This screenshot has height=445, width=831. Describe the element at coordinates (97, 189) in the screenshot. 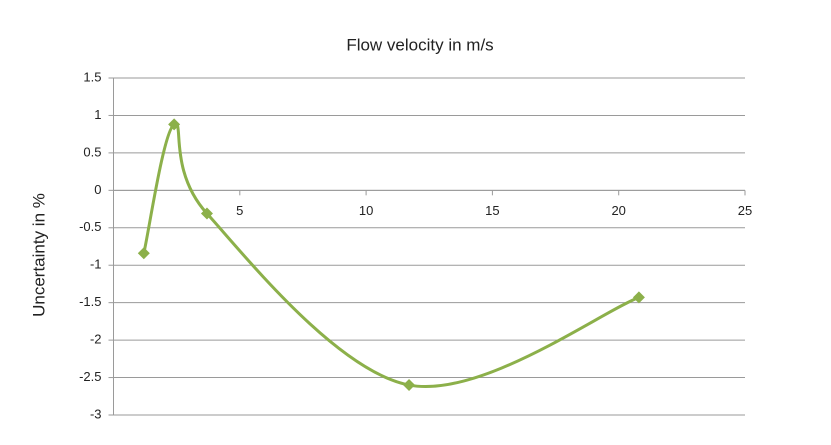

I see `y-tick-label: 0` at that location.